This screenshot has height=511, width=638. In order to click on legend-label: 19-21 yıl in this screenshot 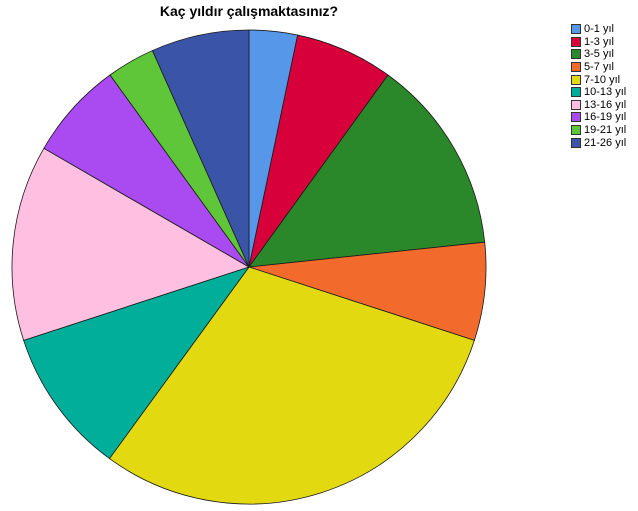, I will do `click(605, 130)`.